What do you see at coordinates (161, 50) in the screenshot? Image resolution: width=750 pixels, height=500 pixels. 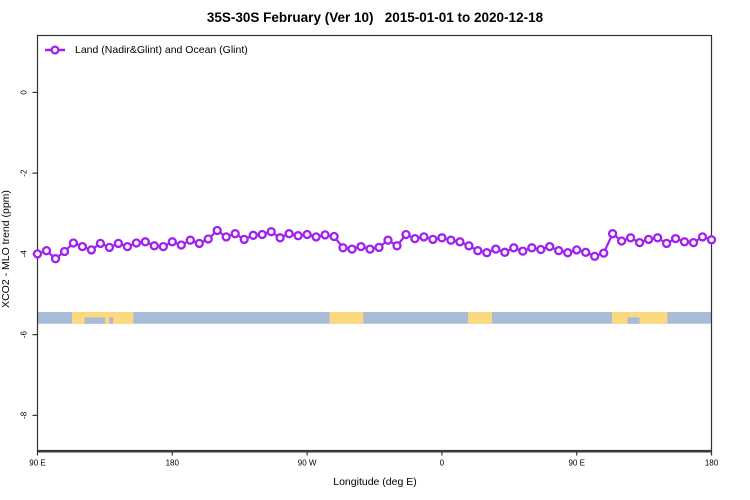 I see `legend-label: Land (Nadir&Glint) and Ocean (Glint)` at bounding box center [161, 50].